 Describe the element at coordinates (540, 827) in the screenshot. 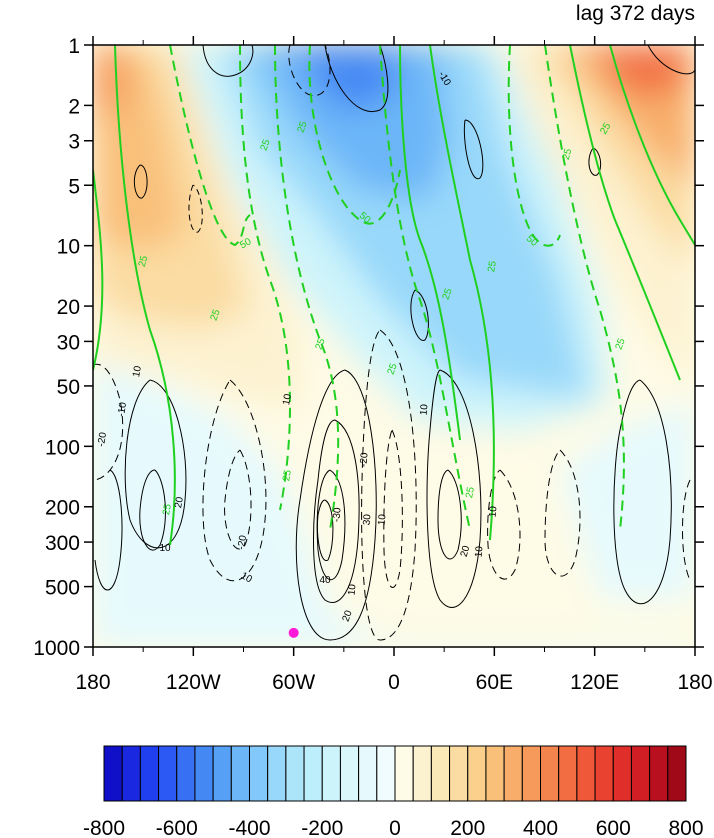

I see `colorbar-tick-label: 400` at that location.